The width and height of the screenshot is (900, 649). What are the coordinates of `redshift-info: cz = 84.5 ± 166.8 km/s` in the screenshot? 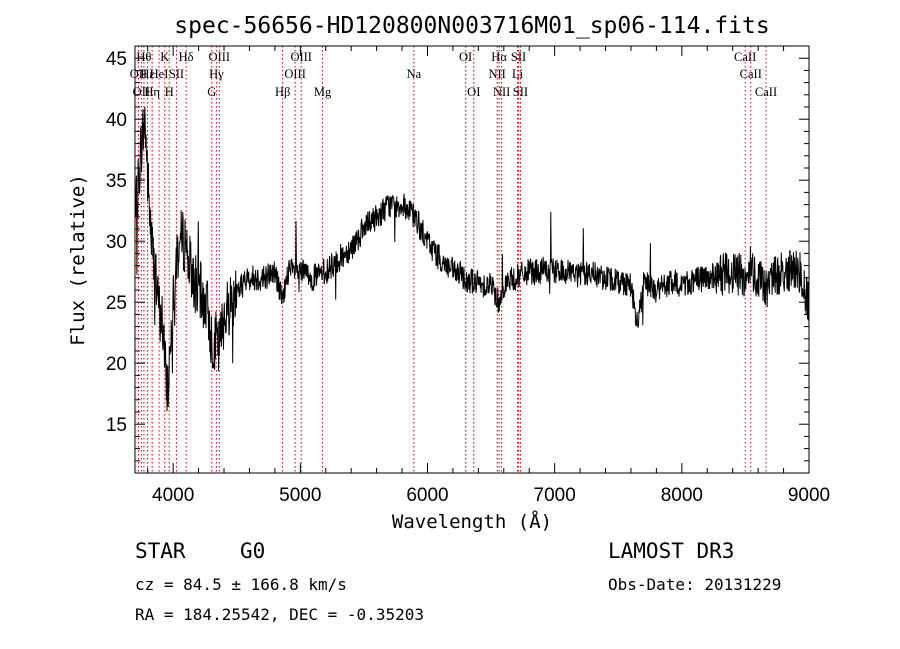 It's located at (241, 584).